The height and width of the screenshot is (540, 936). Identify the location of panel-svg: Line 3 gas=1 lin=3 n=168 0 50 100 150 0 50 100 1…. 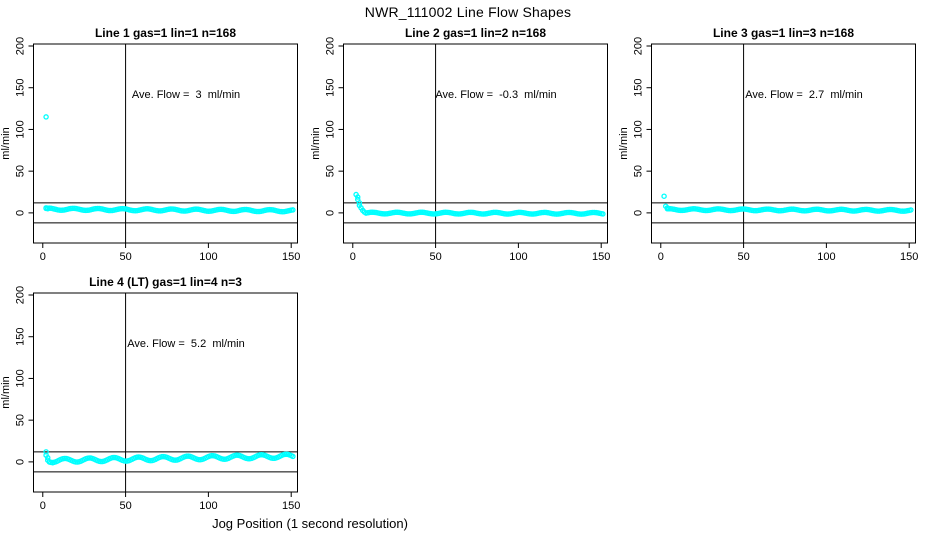
(768, 144).